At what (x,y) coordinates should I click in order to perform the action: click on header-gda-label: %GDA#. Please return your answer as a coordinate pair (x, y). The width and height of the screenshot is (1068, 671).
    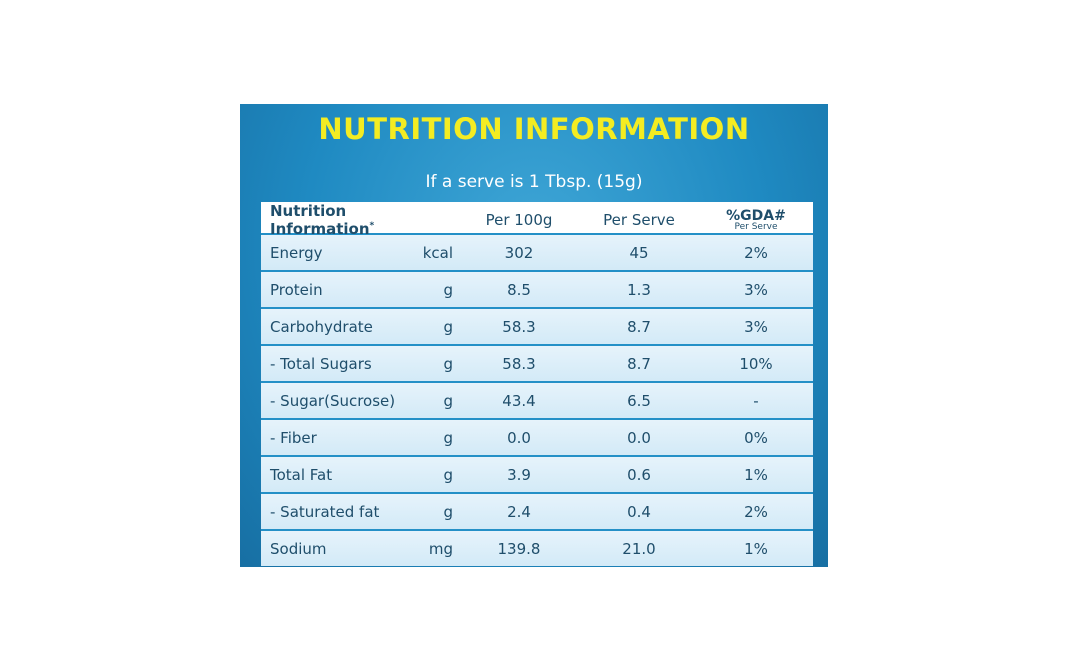
    Looking at the image, I should click on (756, 215).